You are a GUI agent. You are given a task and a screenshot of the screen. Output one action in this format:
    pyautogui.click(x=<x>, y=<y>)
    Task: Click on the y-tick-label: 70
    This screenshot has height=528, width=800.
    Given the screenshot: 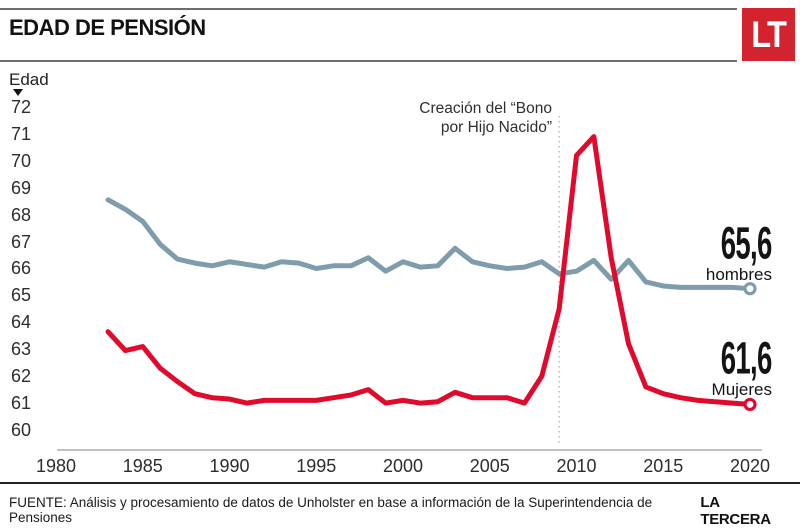 What is the action you would take?
    pyautogui.click(x=20, y=160)
    